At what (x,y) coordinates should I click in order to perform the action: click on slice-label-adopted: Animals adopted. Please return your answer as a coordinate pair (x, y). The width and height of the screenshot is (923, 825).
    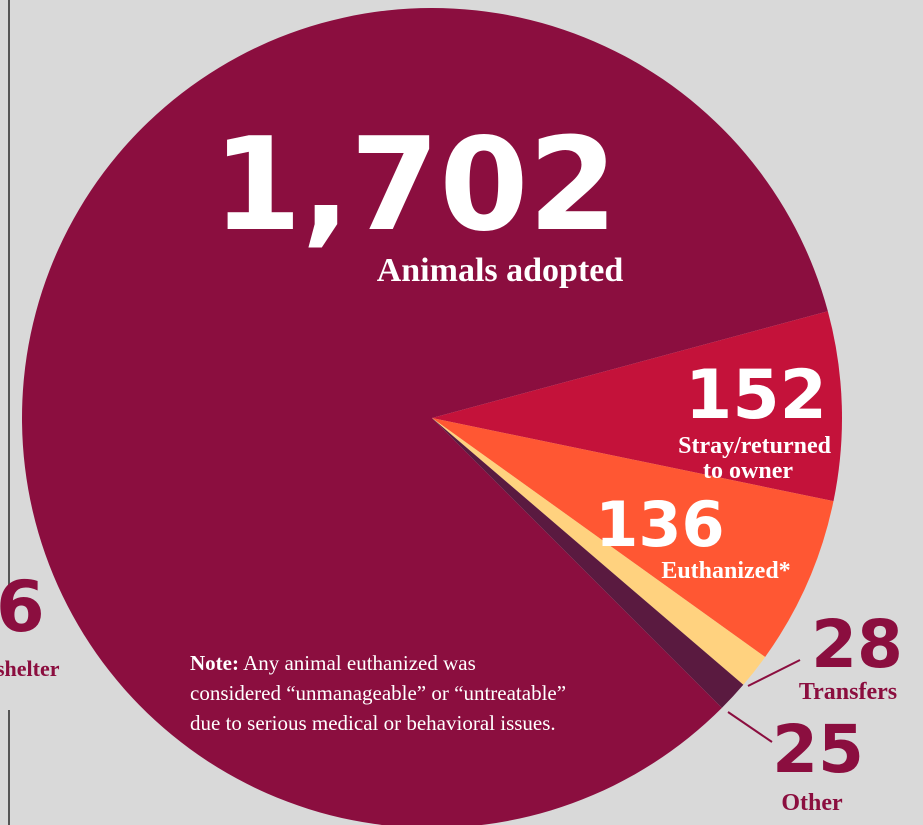
    Looking at the image, I should click on (500, 270).